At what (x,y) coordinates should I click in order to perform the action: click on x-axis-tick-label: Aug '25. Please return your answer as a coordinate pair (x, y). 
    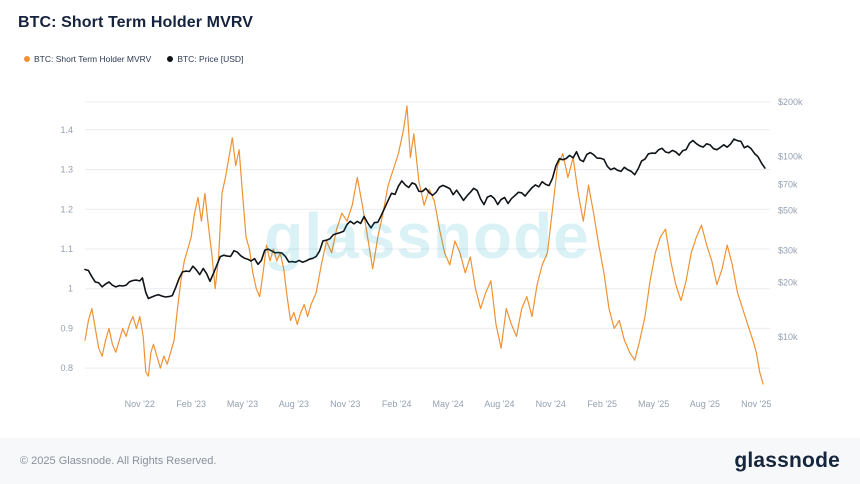
    Looking at the image, I should click on (705, 404).